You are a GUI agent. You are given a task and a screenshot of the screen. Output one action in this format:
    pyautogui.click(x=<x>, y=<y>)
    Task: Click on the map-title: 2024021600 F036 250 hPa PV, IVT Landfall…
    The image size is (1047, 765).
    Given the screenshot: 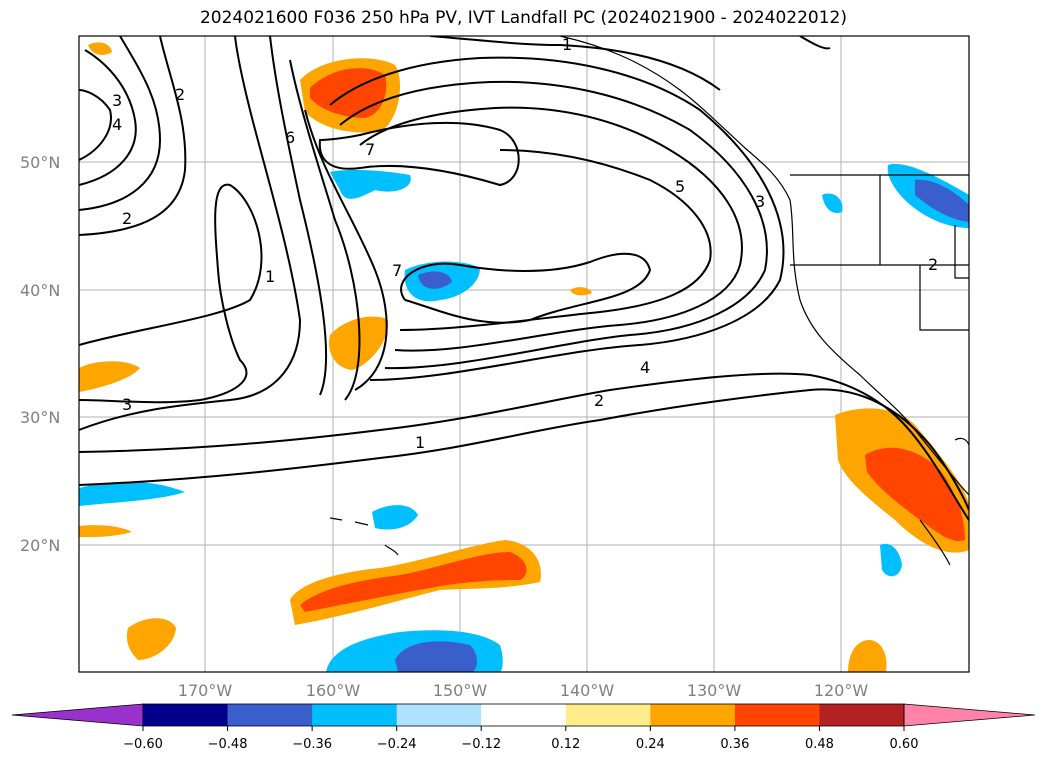 What is the action you would take?
    pyautogui.click(x=523, y=18)
    